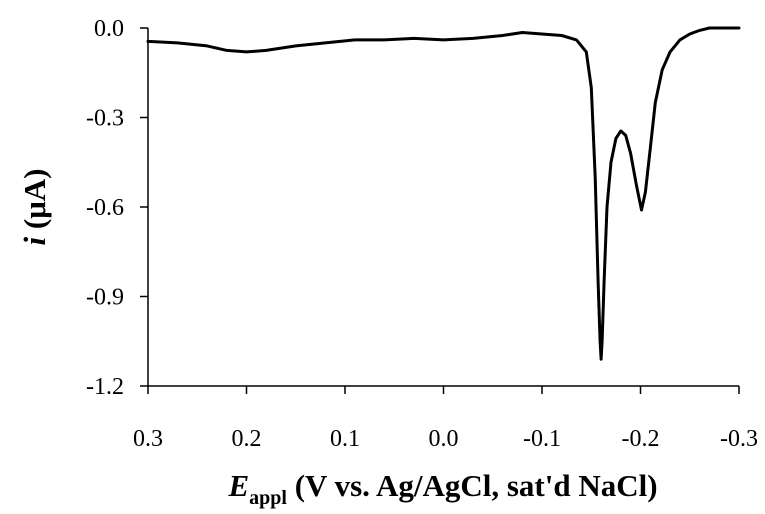 The width and height of the screenshot is (765, 514). Describe the element at coordinates (105, 208) in the screenshot. I see `y-tick-label: -0.6` at that location.